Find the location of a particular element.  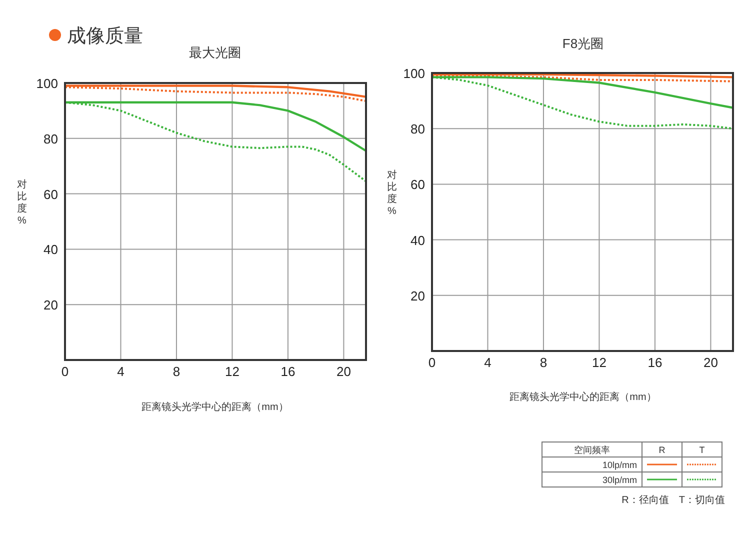

chart-subtitle: 最大光圈 is located at coordinates (215, 52).